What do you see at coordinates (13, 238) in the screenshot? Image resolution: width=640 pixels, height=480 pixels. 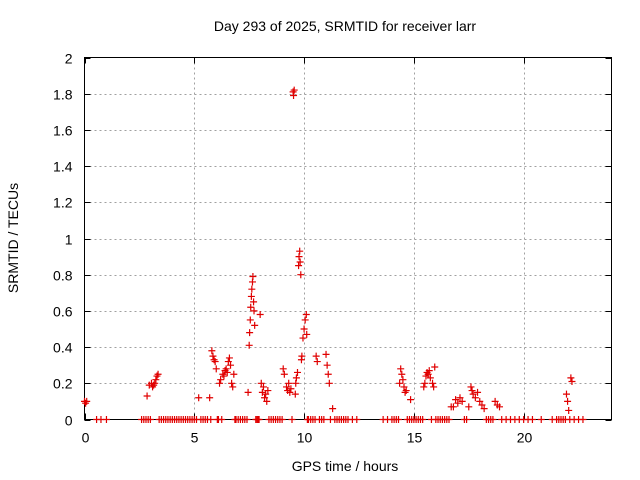 I see `y-axis-label: SRMTID / TECUs` at bounding box center [13, 238].